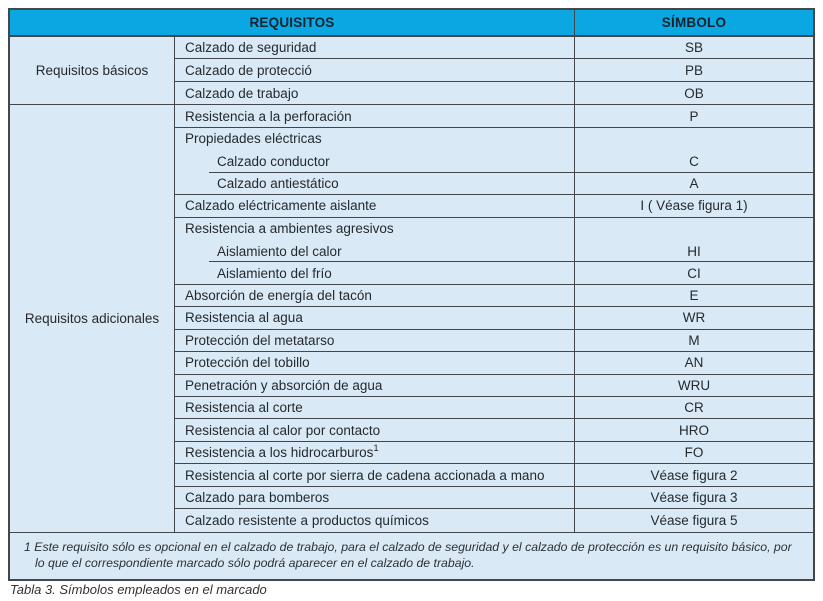  Describe the element at coordinates (694, 206) in the screenshot. I see `symbol-cell: I ( Véase figura 1)` at that location.